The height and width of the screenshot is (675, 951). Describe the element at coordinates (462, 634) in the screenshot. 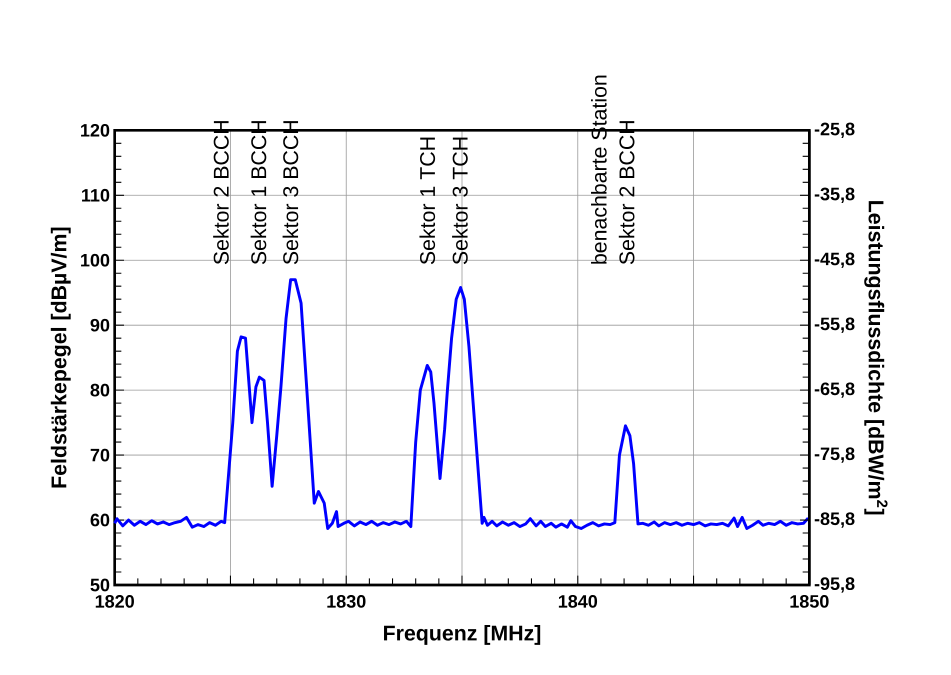

I see `x-axis-title: Frequenz [MHz]` at that location.